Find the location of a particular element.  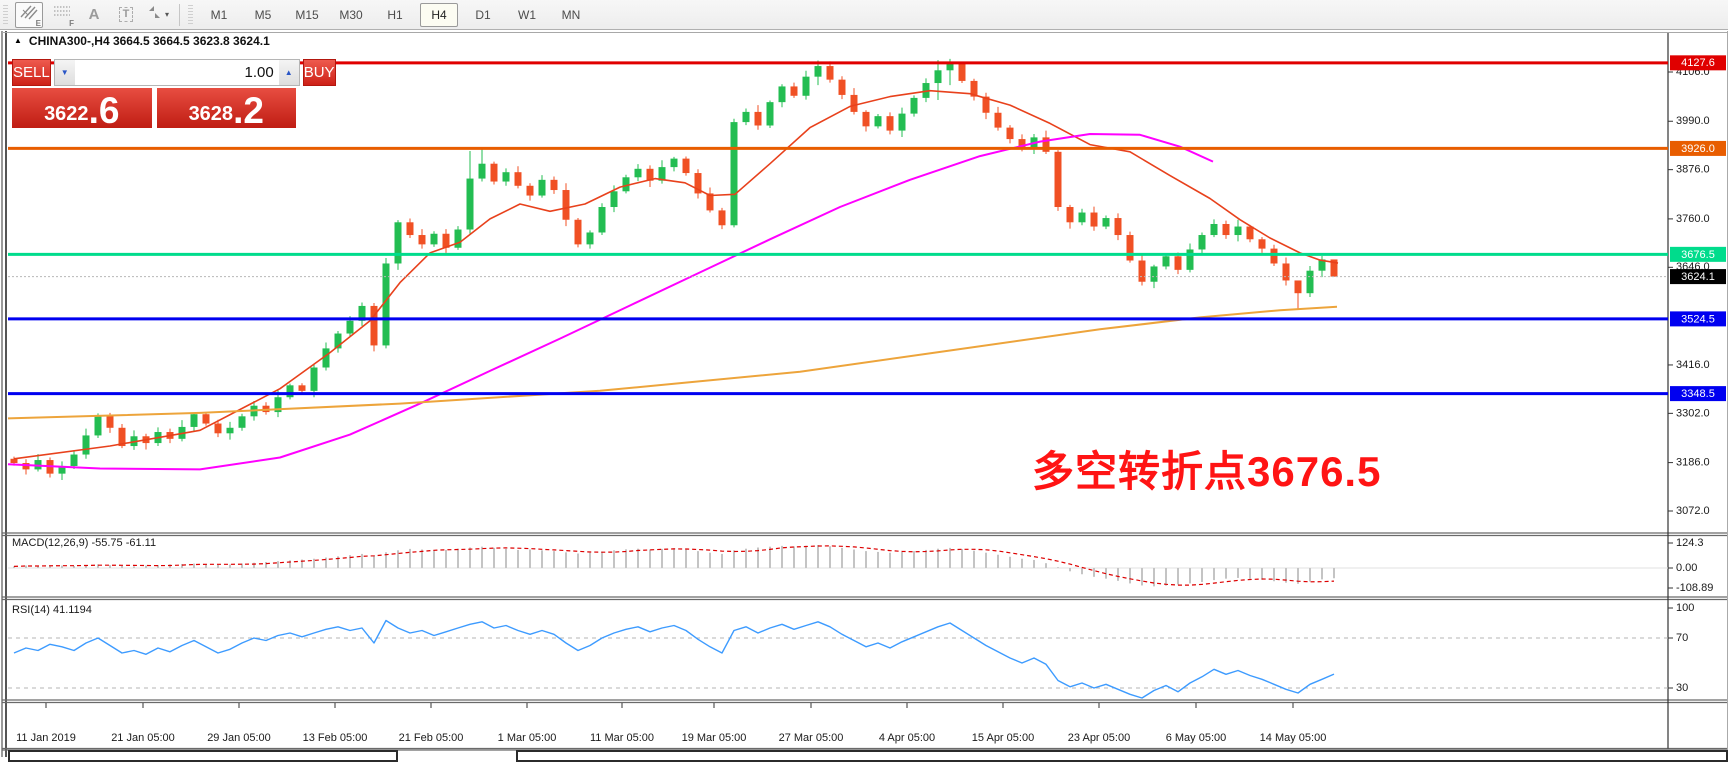

collapse-triangle-icon: ▲ is located at coordinates (18, 40).